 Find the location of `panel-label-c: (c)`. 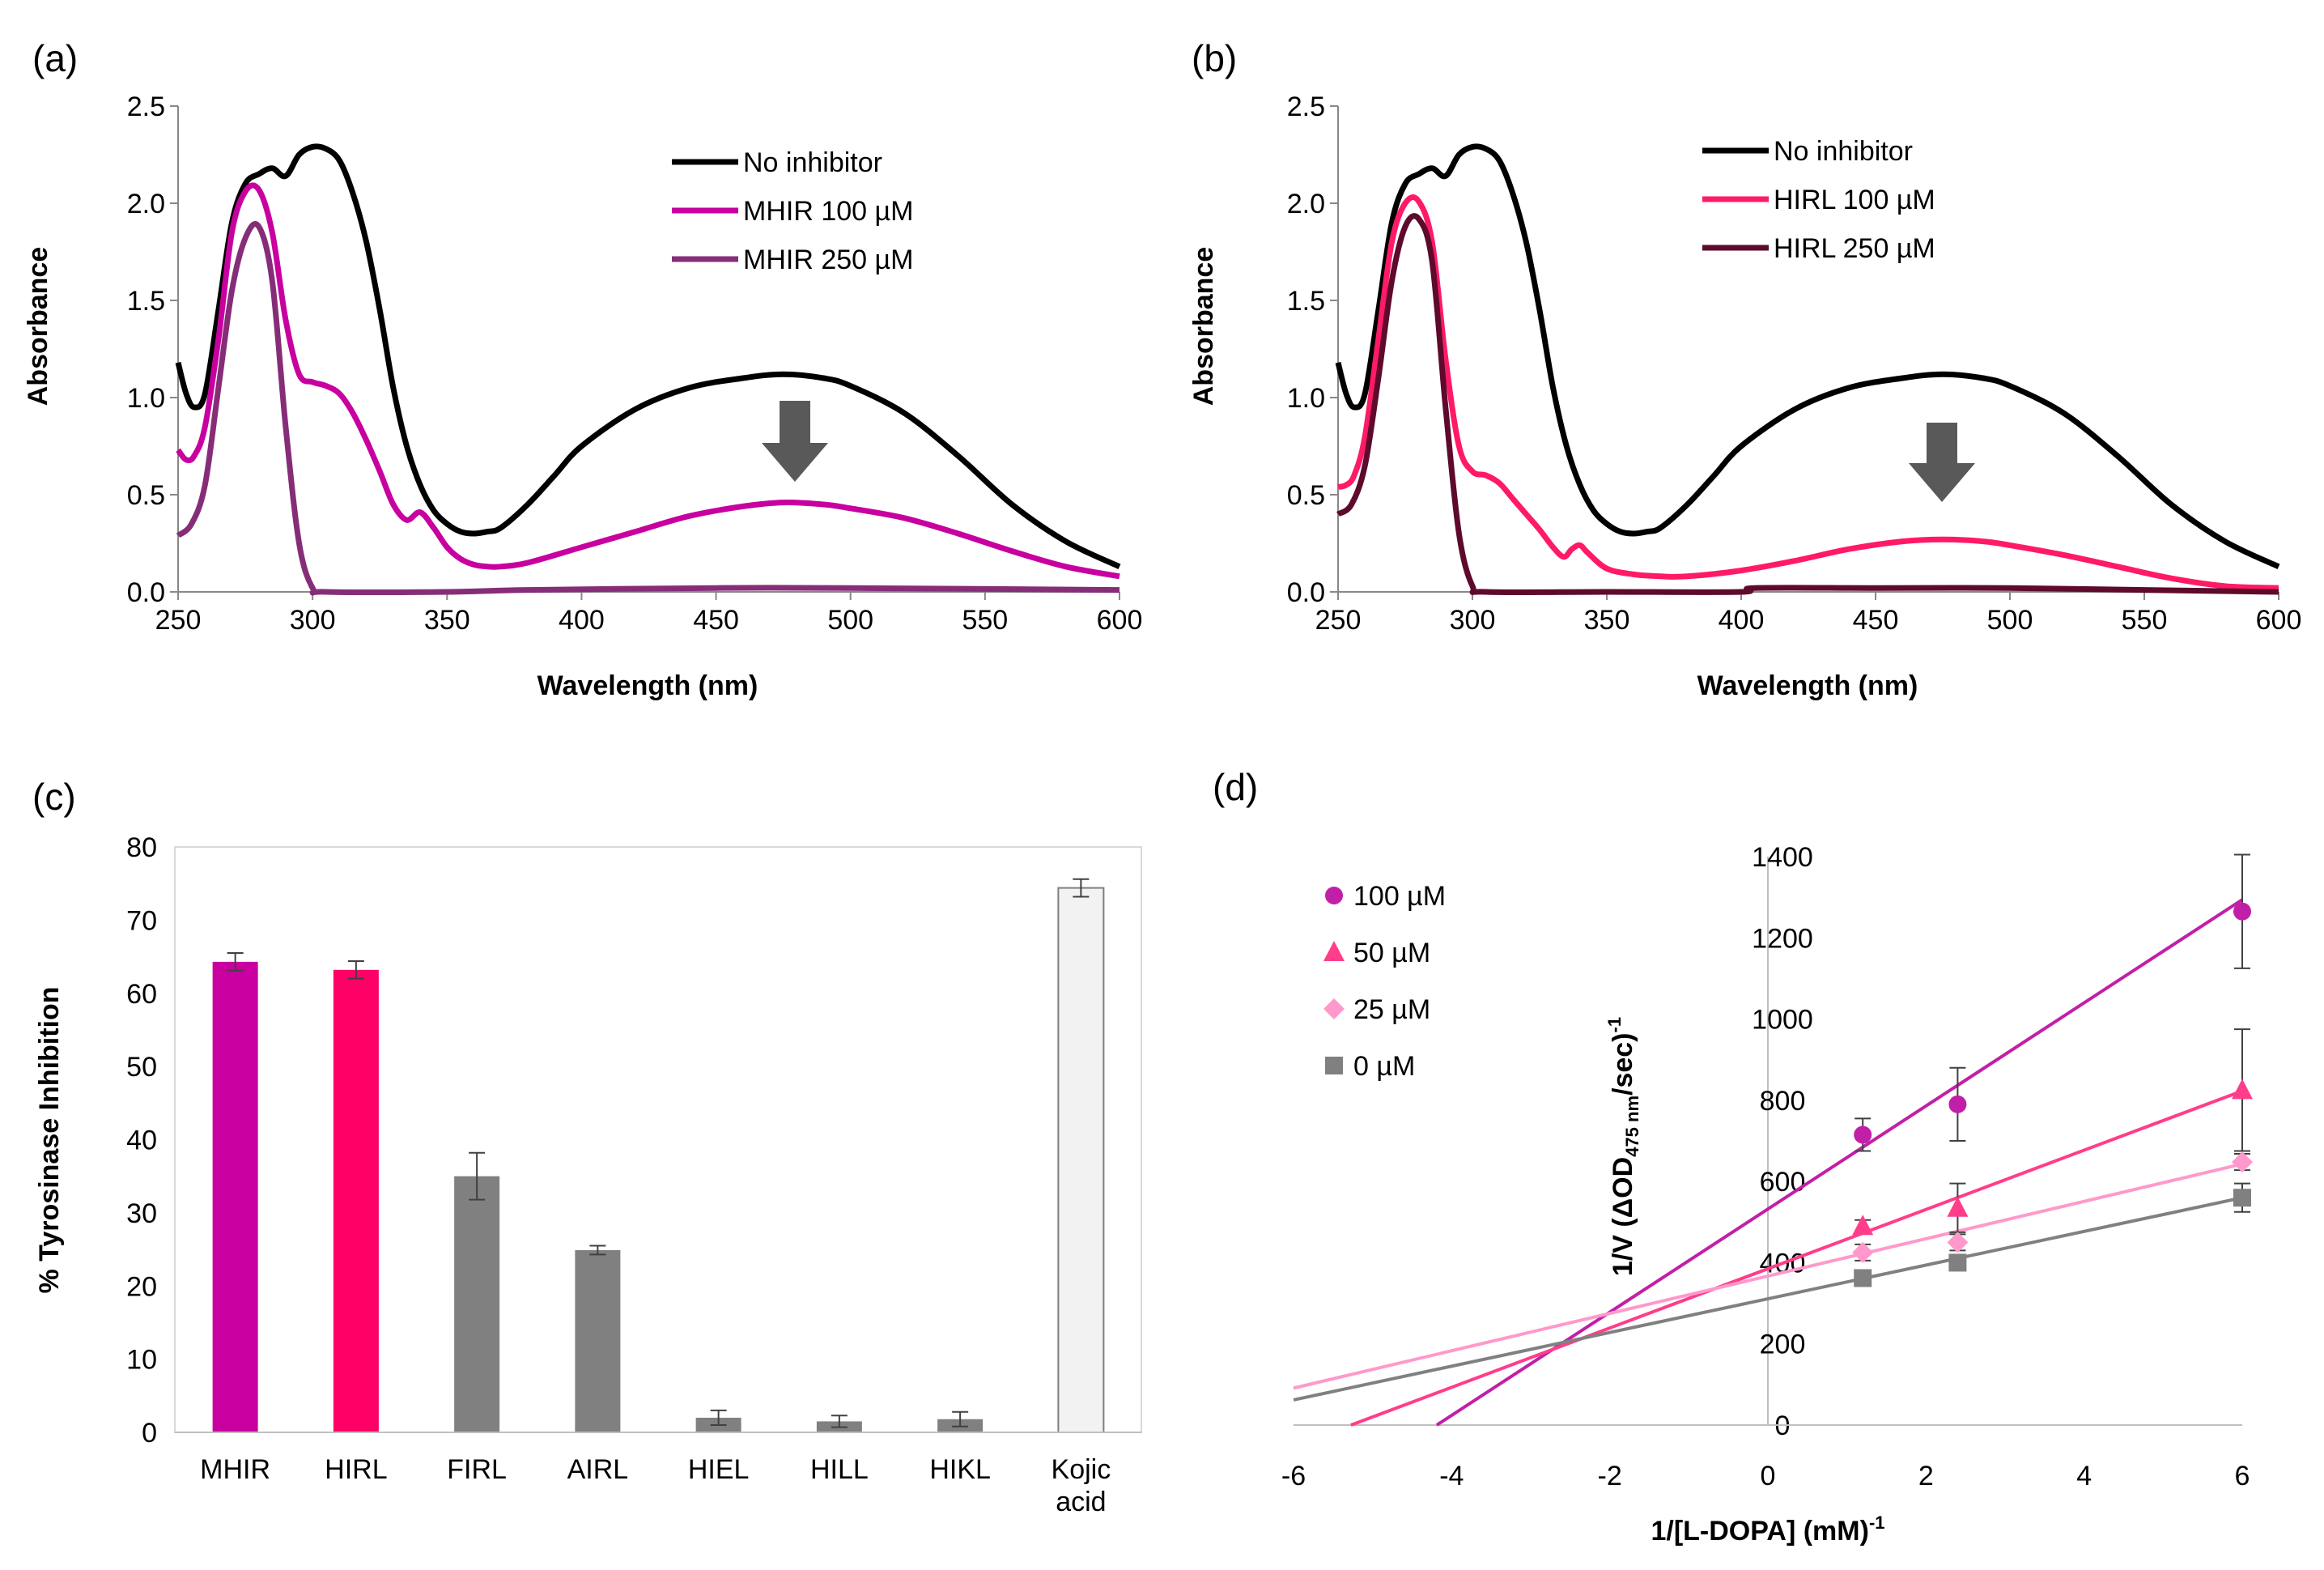

panel-label-c: (c) is located at coordinates (54, 797).